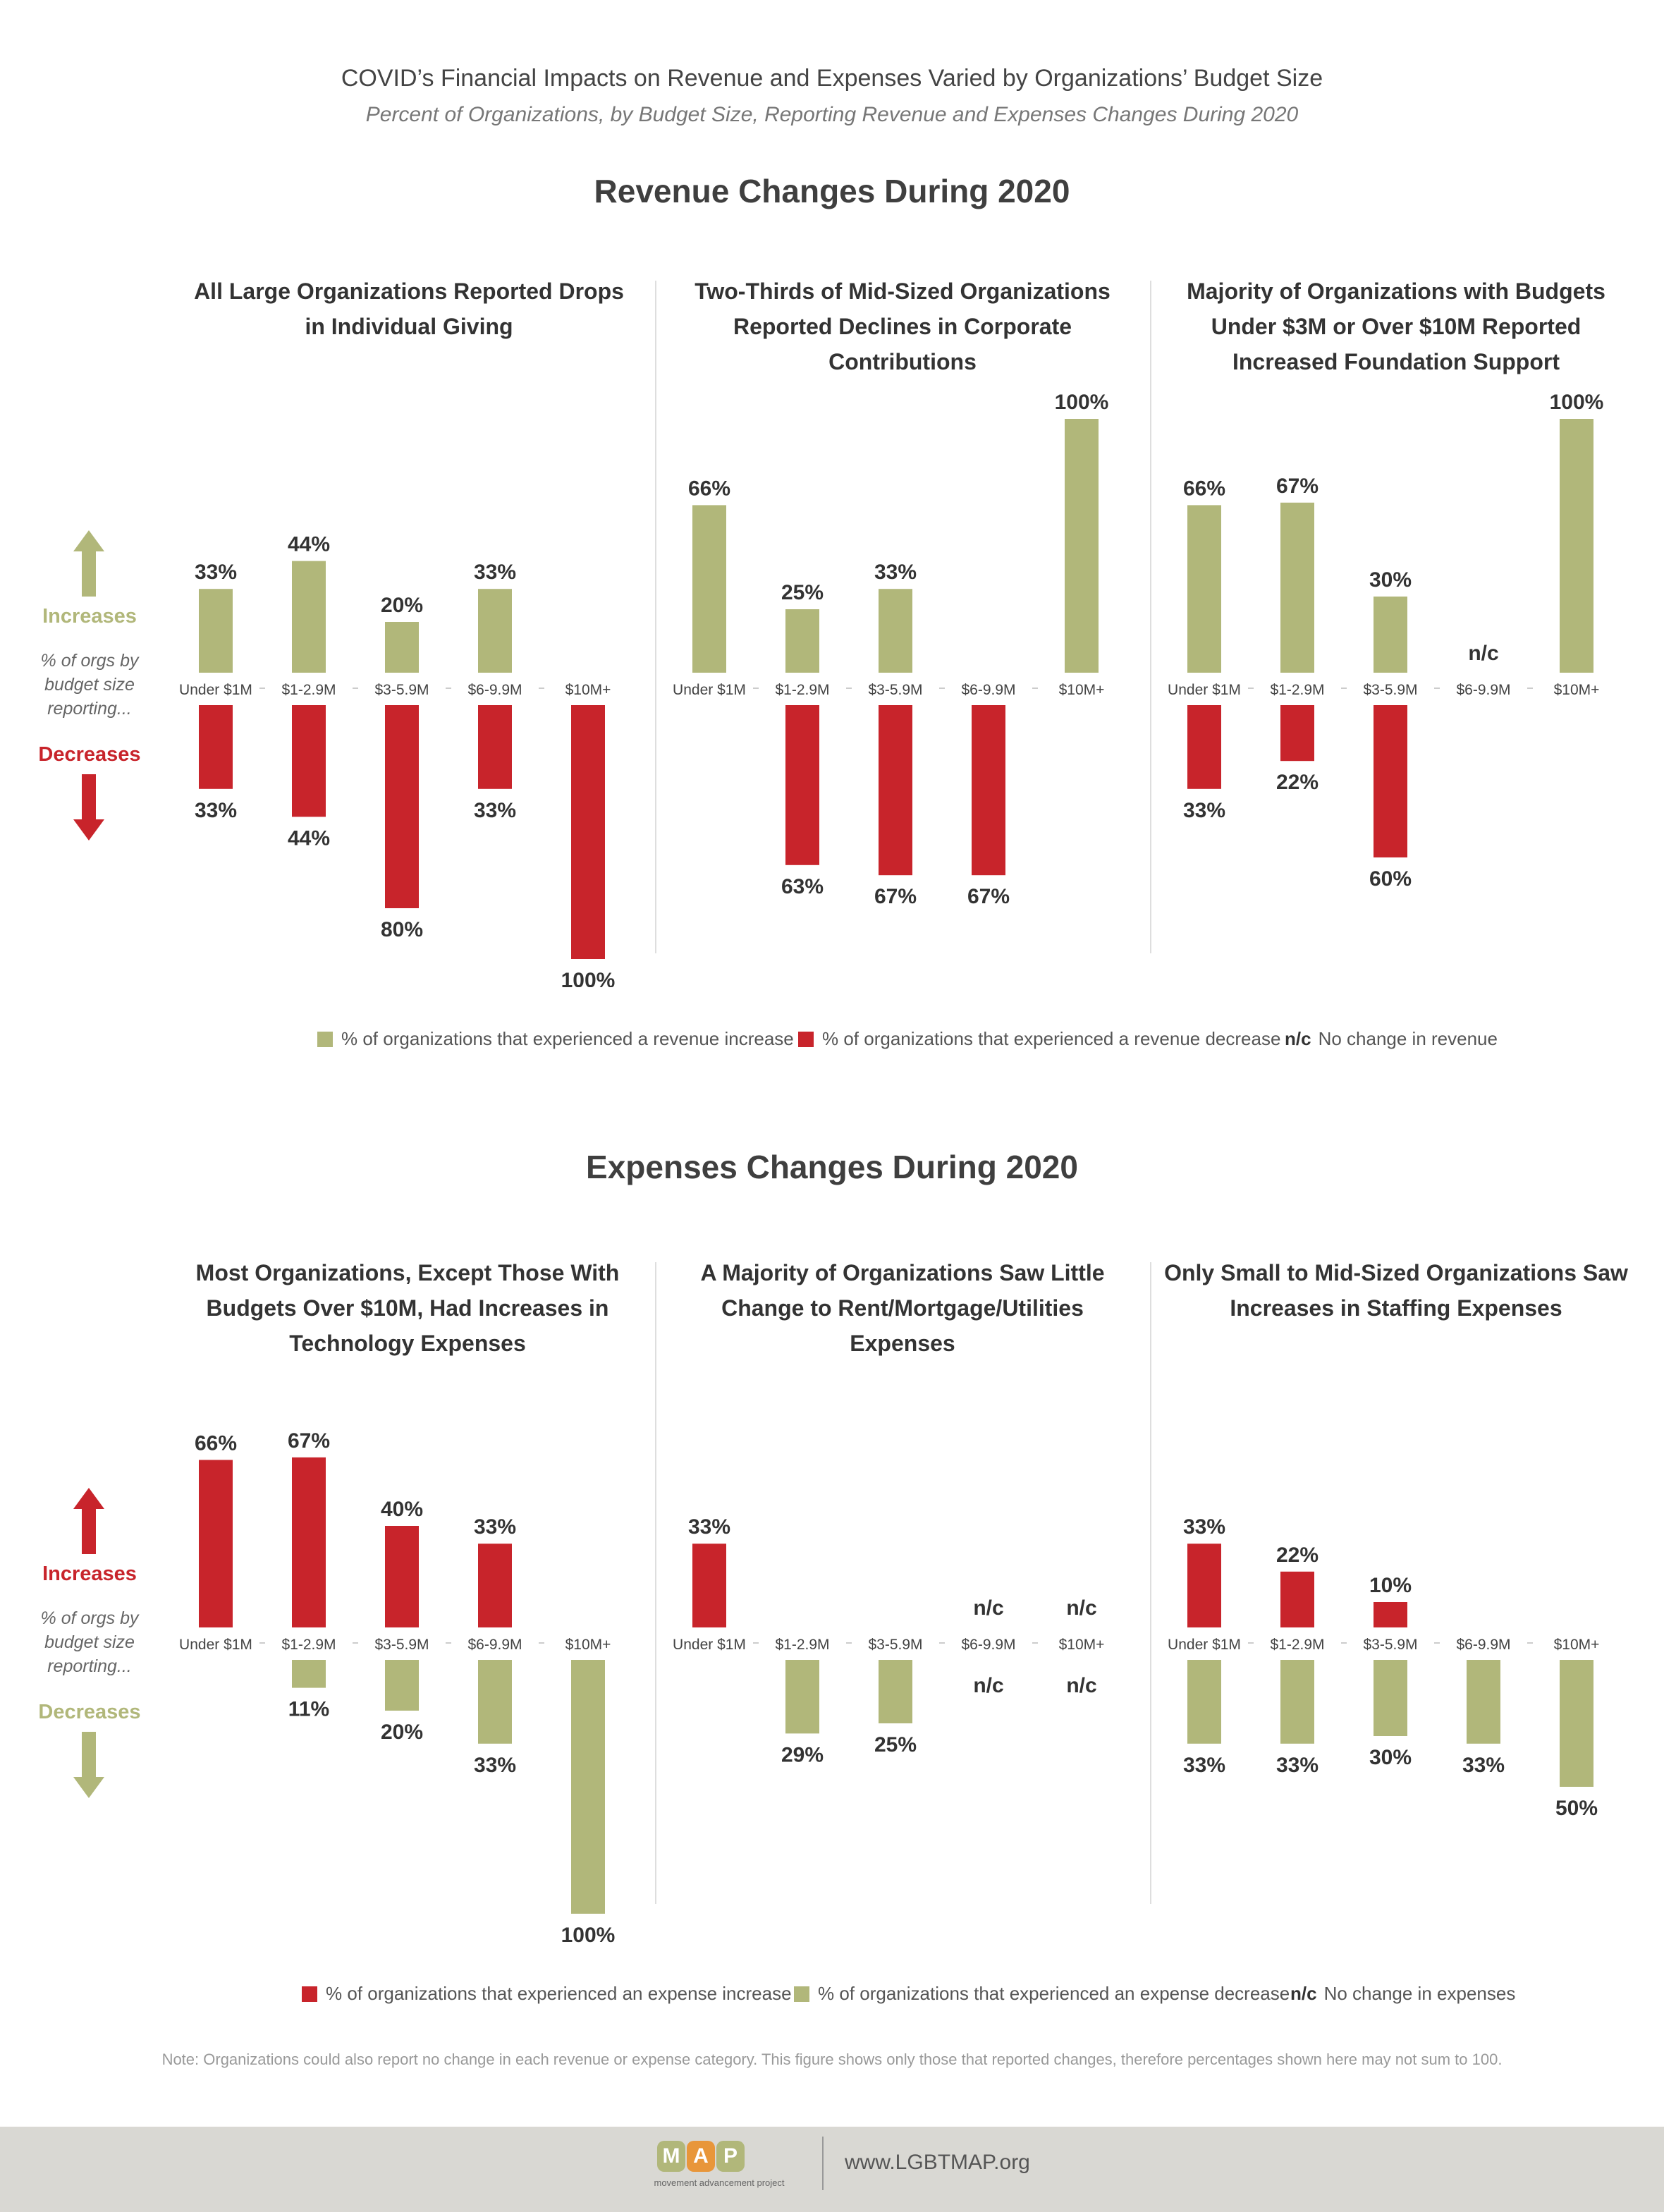 Image resolution: width=1664 pixels, height=2212 pixels. I want to click on legend-swatch-red, so click(309, 1994).